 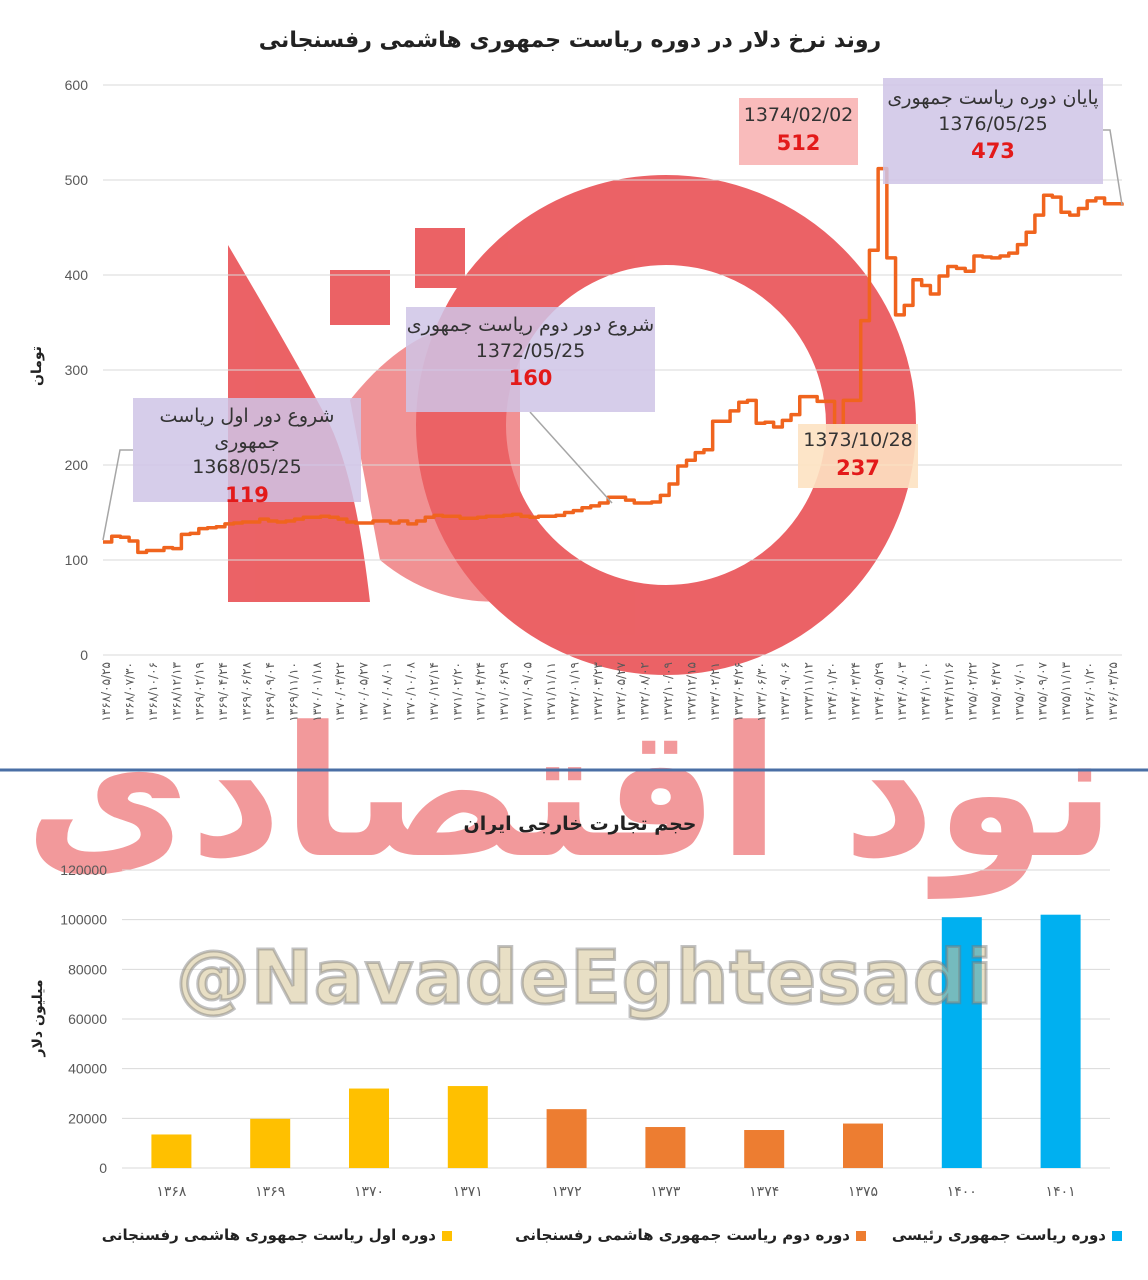 What do you see at coordinates (691, 692) in the screenshot?
I see `line-chart-x-tick: ۱۳۷۲/۱۲/۱۵` at bounding box center [691, 692].